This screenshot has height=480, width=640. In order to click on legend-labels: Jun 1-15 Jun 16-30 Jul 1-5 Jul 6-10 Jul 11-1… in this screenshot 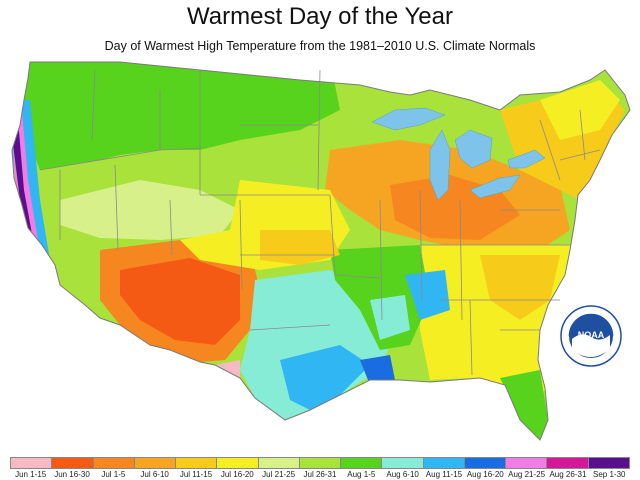, I will do `click(320, 475)`.